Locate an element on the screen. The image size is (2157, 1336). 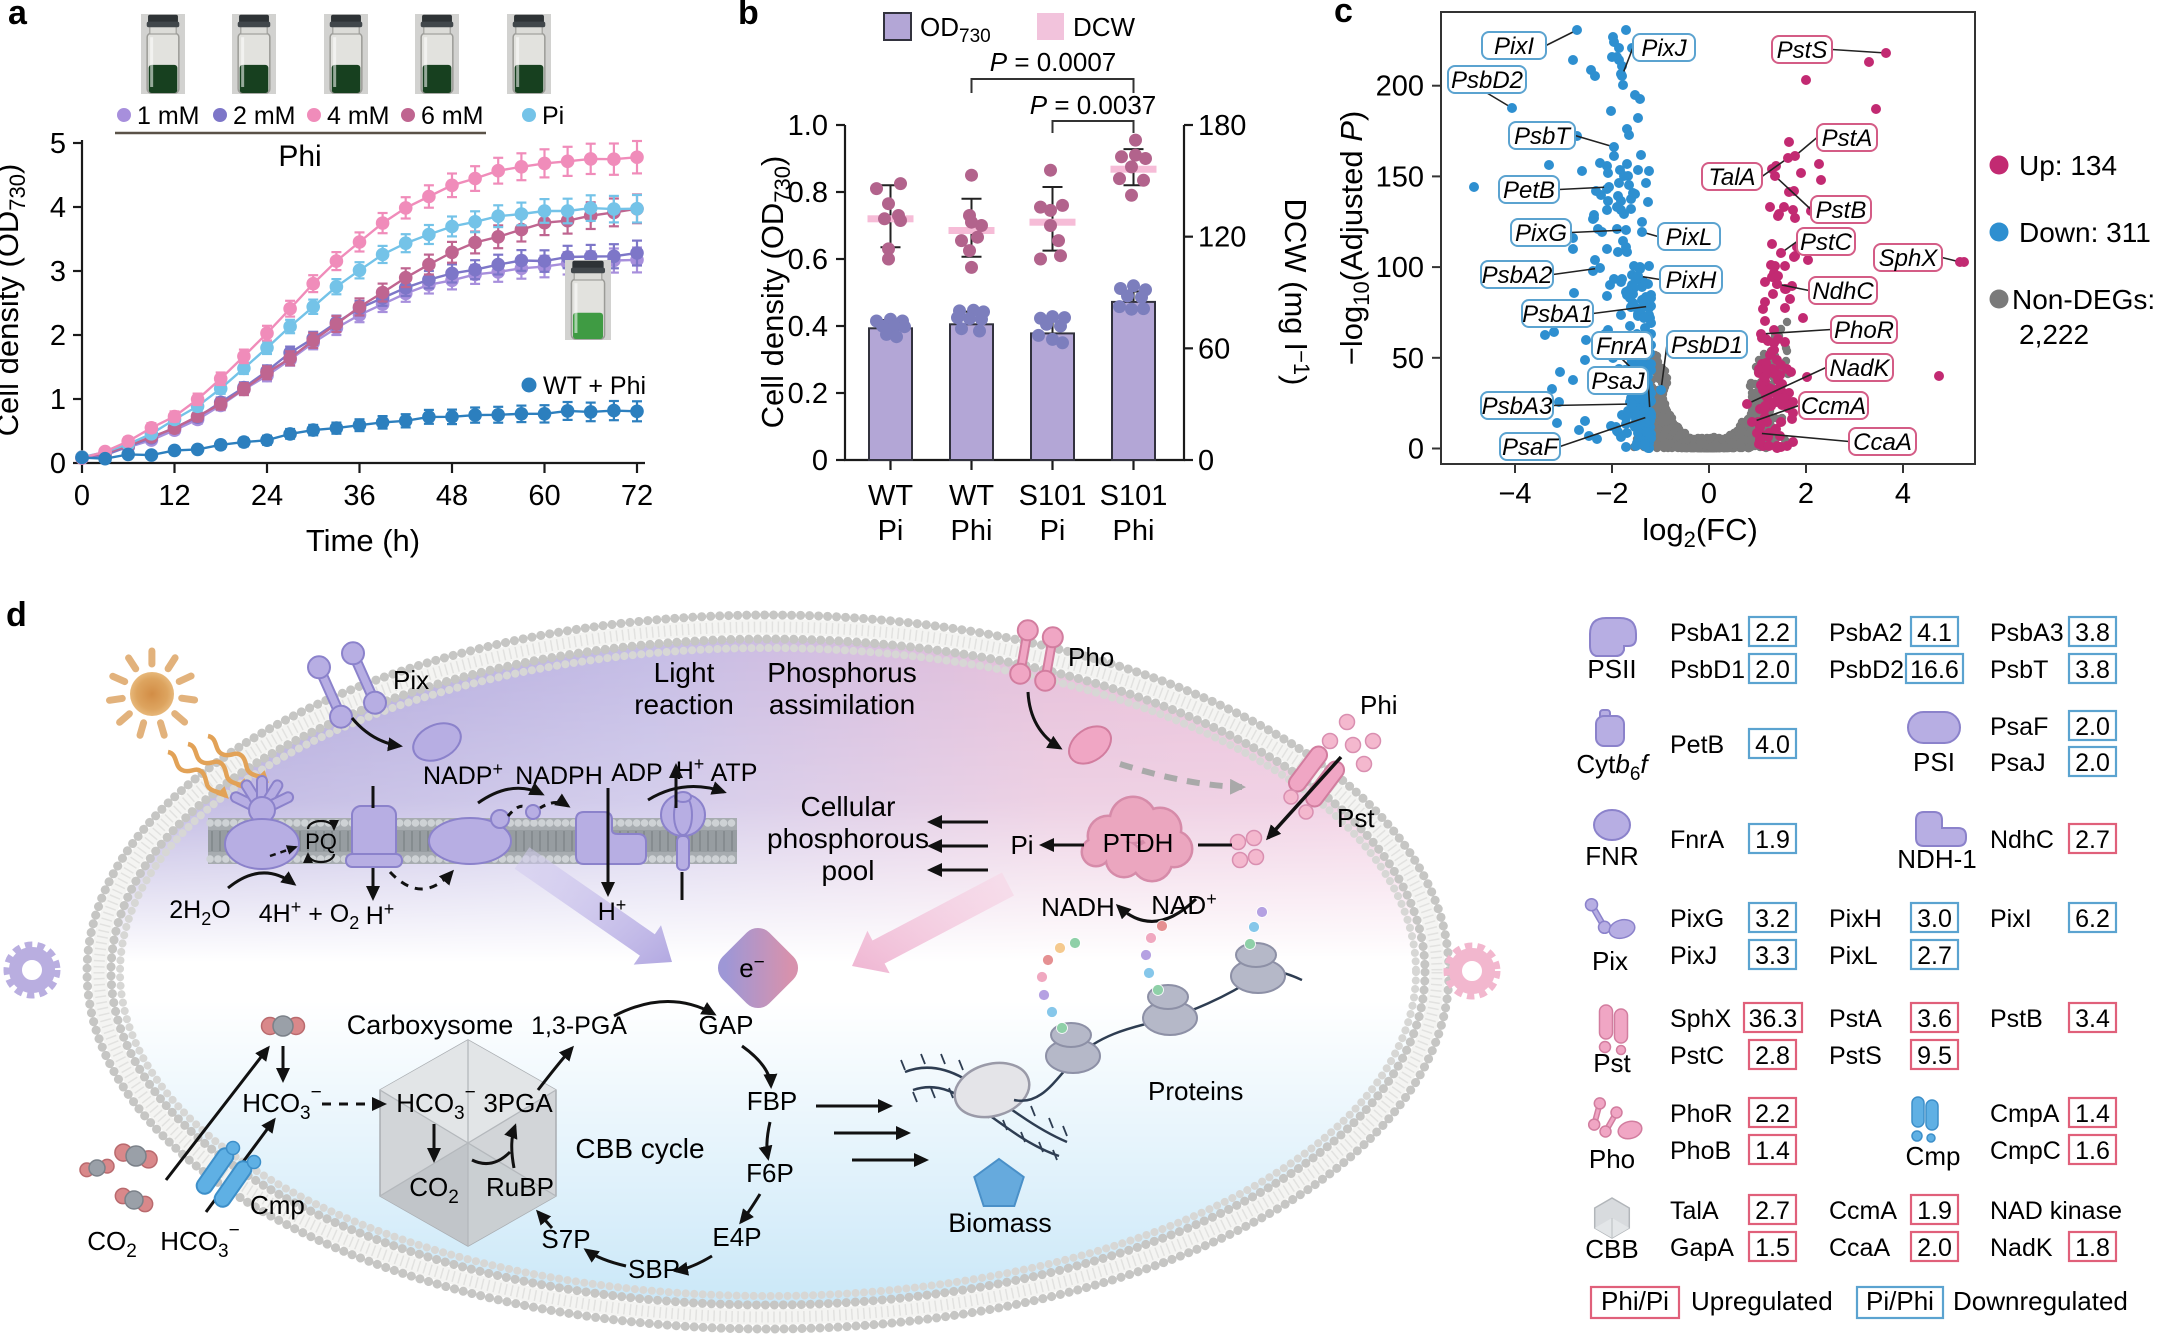
svg-text: PTDH is located at coordinates (1138, 843).